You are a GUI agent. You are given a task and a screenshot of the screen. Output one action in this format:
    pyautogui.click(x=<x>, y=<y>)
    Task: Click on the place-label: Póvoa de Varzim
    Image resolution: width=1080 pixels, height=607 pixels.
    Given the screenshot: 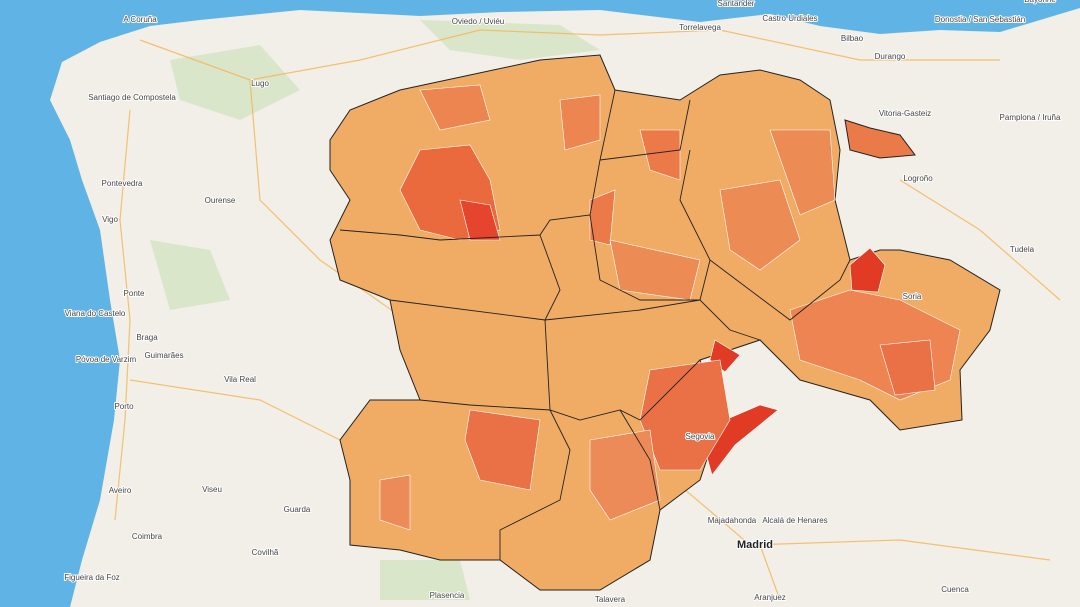 What is the action you would take?
    pyautogui.click(x=106, y=359)
    